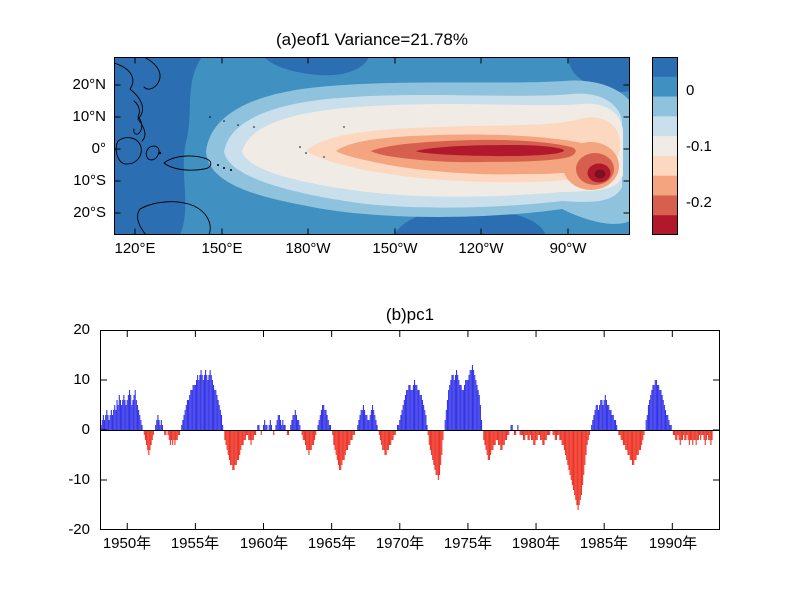  What do you see at coordinates (599, 74) in the screenshot?
I see `deep-blue-top-right-fill` at bounding box center [599, 74].